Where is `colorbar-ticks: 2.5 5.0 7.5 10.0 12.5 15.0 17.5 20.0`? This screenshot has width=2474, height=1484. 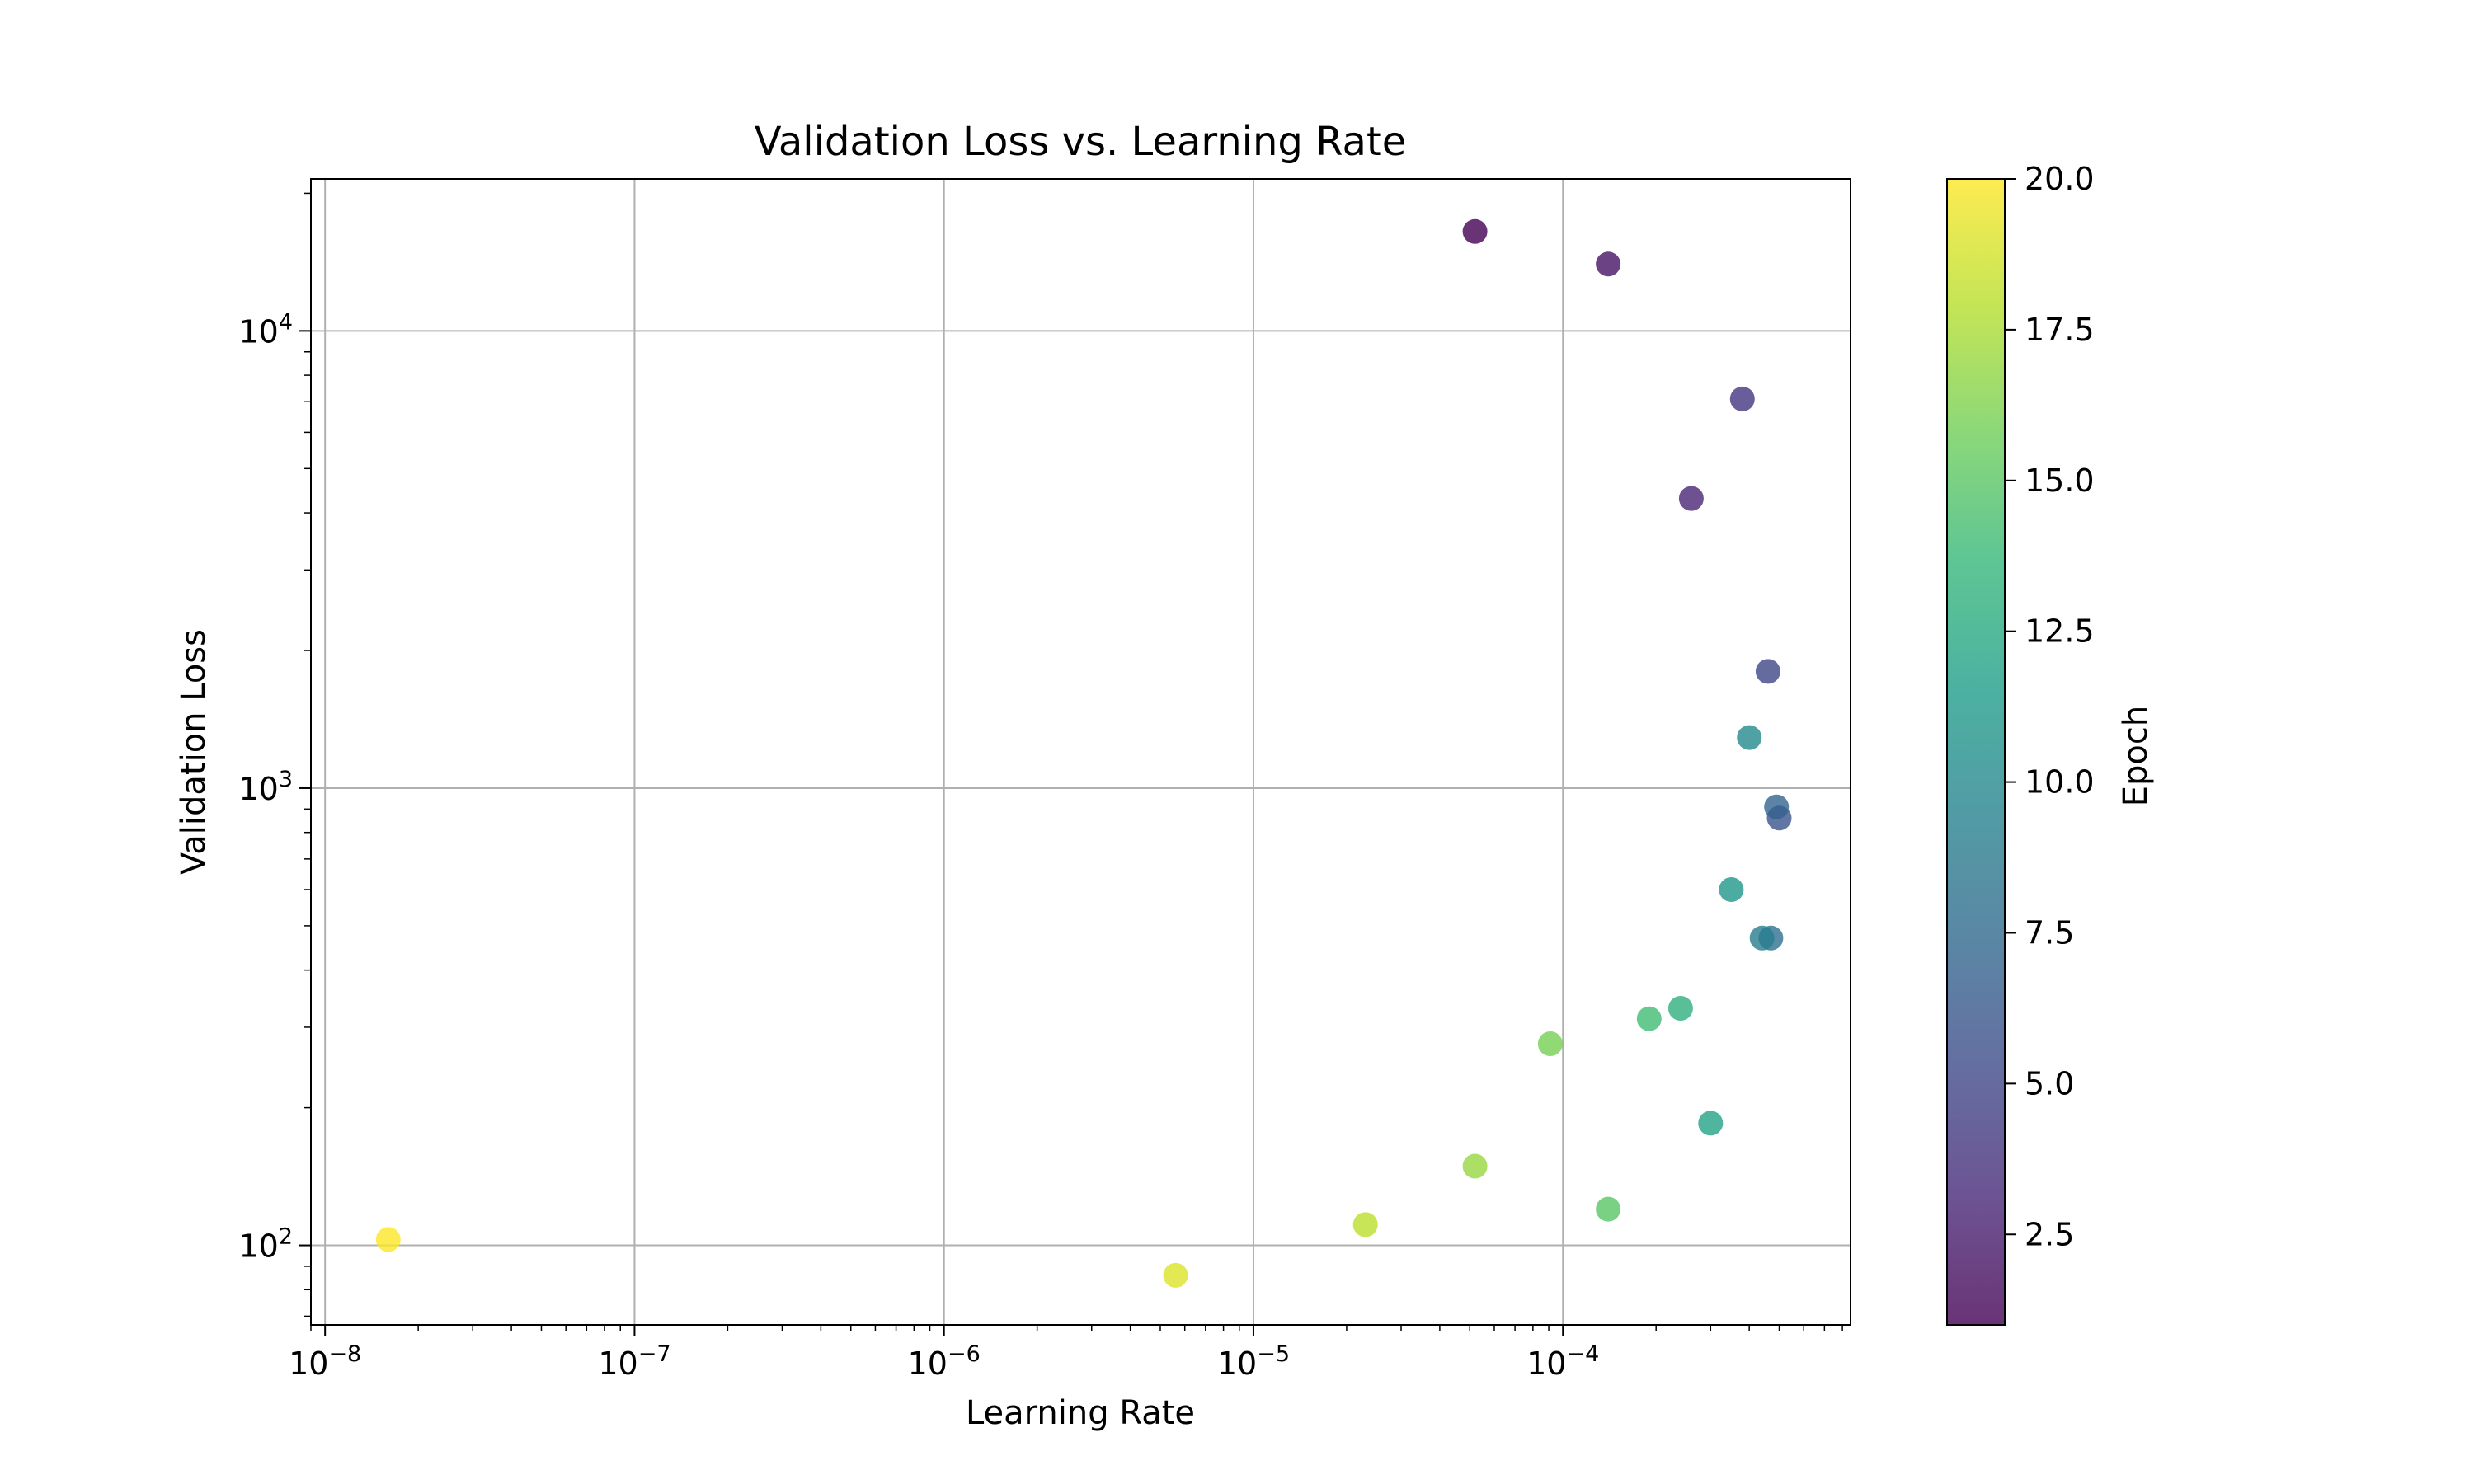
colorbar-ticks: 2.5 5.0 7.5 10.0 12.5 15.0 17.5 20.0 is located at coordinates (2050, 706).